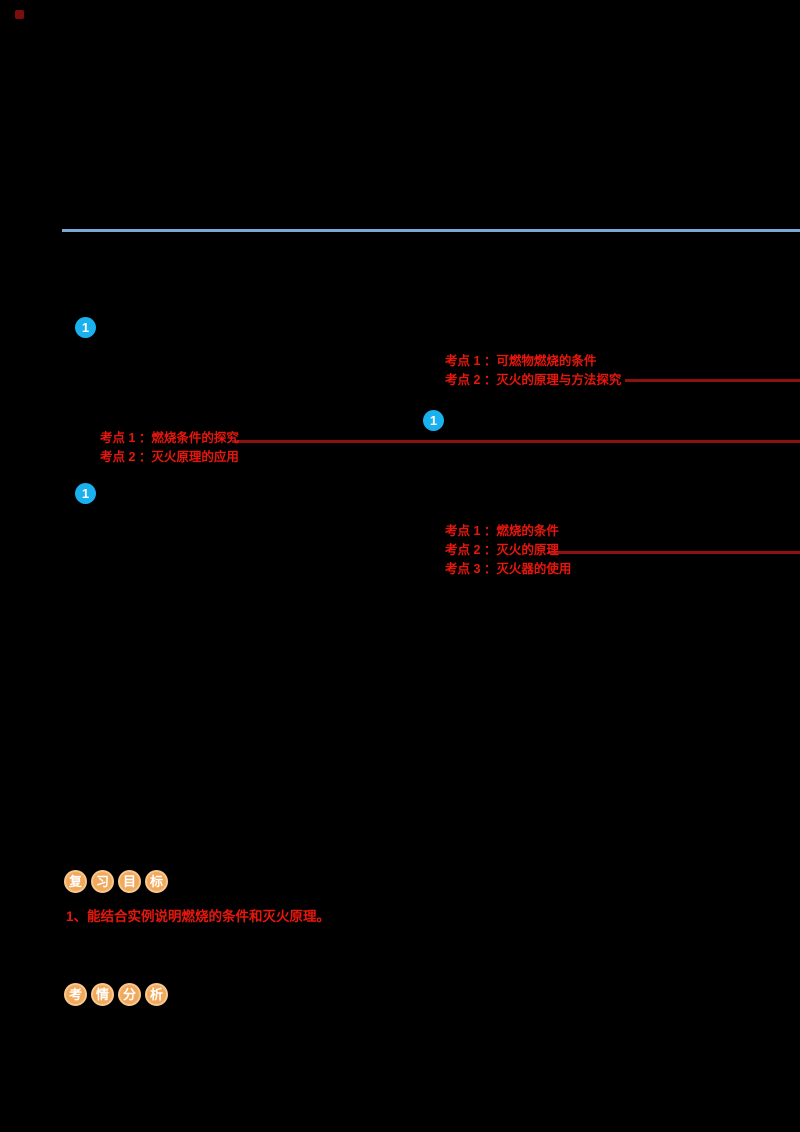 Image resolution: width=800 pixels, height=1132 pixels. Describe the element at coordinates (516, 441) in the screenshot. I see `leader-line-b` at that location.